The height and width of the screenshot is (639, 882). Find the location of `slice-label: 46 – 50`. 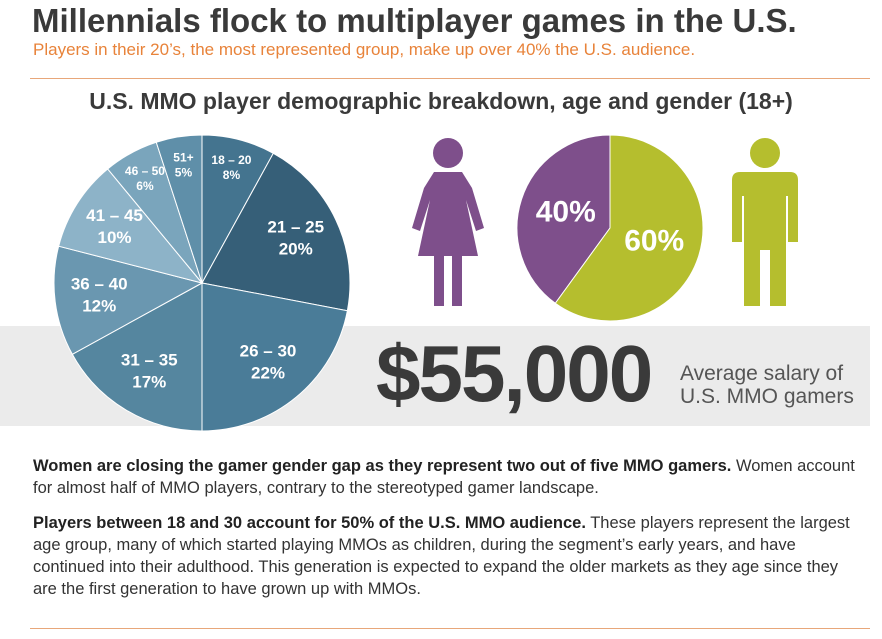

slice-label: 46 – 50 is located at coordinates (145, 171).